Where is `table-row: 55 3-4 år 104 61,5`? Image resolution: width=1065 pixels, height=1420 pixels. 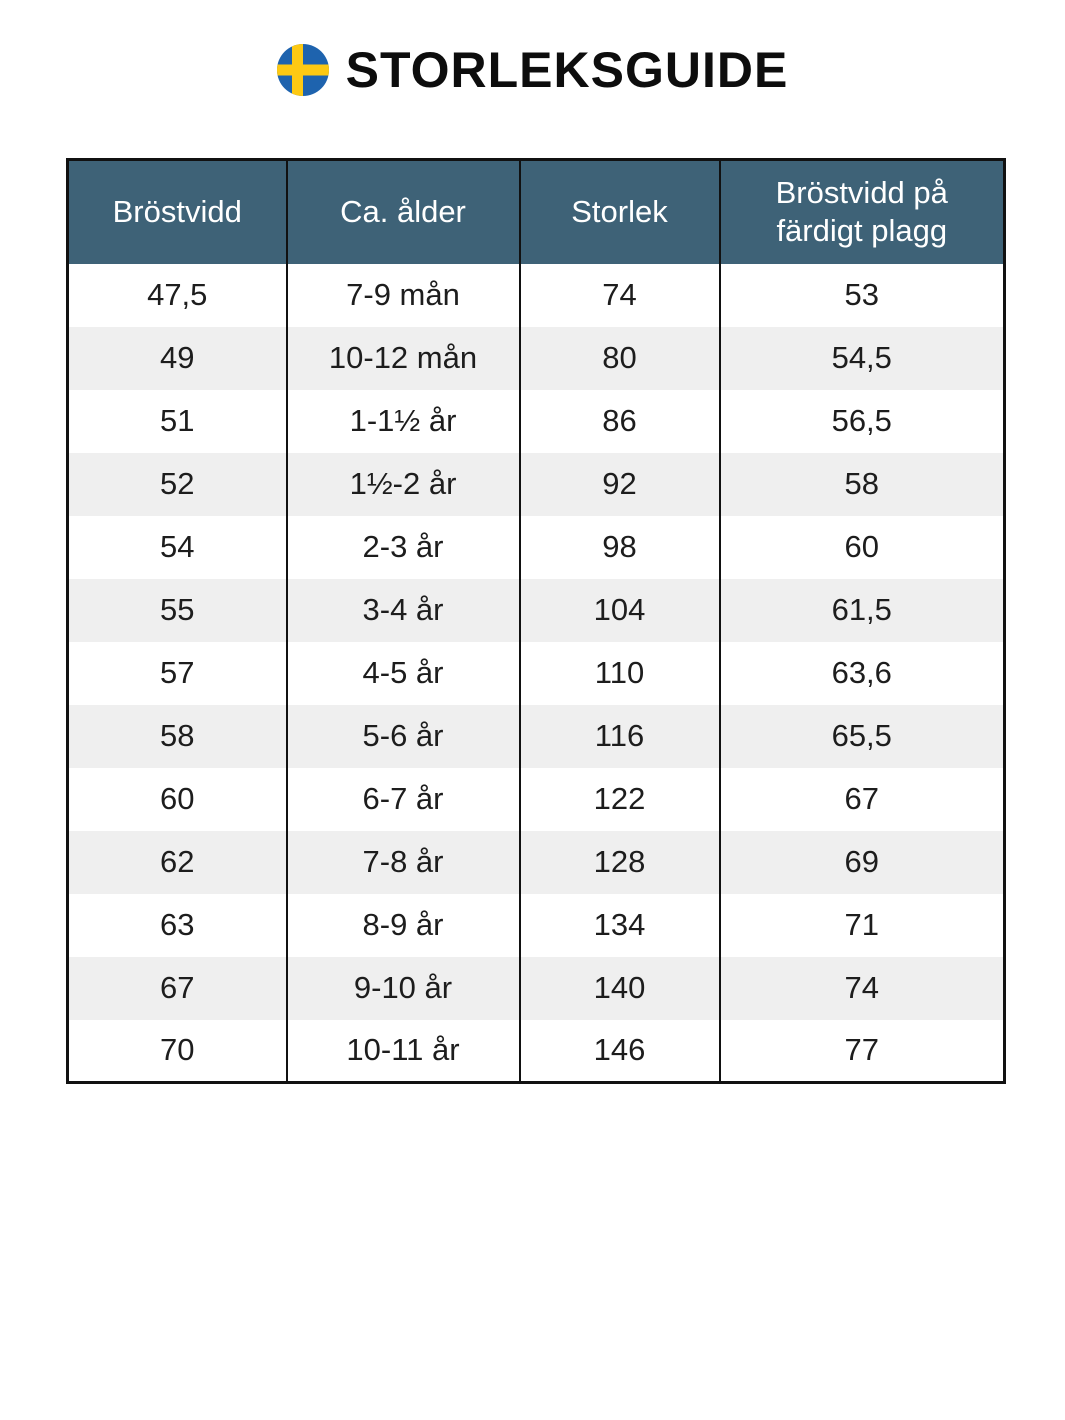 table-row: 55 3-4 år 104 61,5 is located at coordinates (536, 610).